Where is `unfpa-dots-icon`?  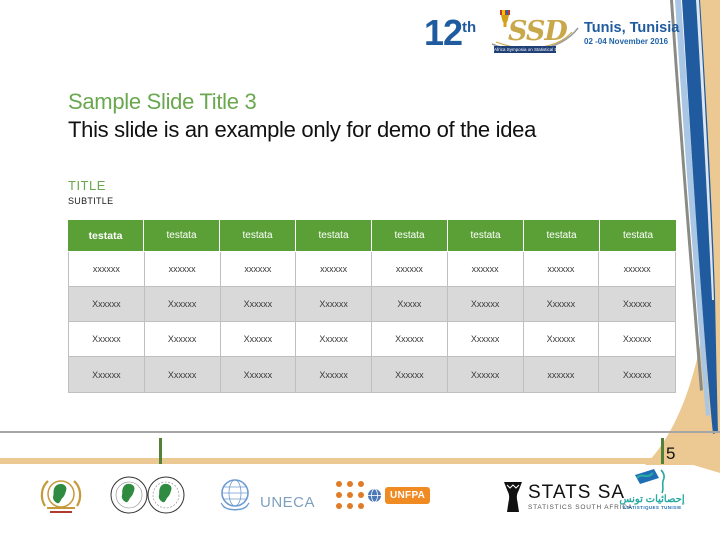 unfpa-dots-icon is located at coordinates (350, 495).